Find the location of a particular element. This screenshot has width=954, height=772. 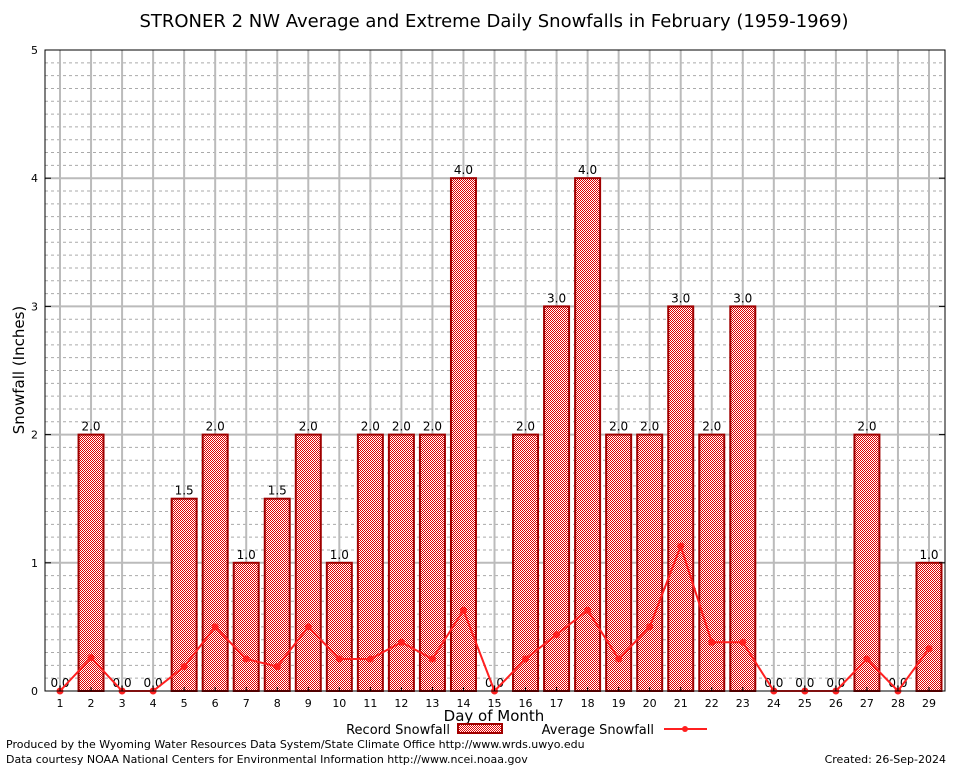

legend-marker-average is located at coordinates (685, 729).